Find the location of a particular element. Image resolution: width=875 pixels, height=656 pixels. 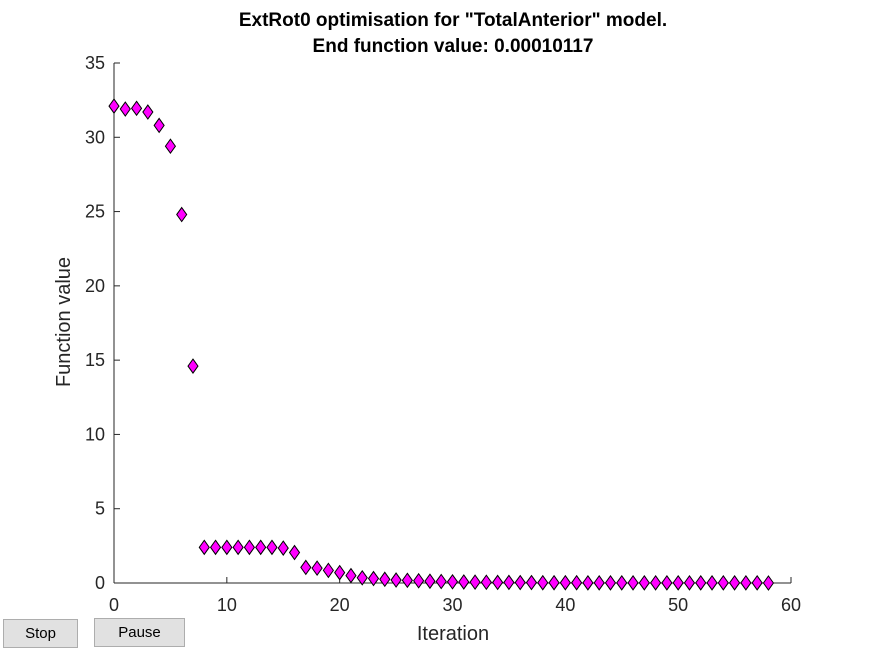

y-tick-label: 0 is located at coordinates (100, 583).